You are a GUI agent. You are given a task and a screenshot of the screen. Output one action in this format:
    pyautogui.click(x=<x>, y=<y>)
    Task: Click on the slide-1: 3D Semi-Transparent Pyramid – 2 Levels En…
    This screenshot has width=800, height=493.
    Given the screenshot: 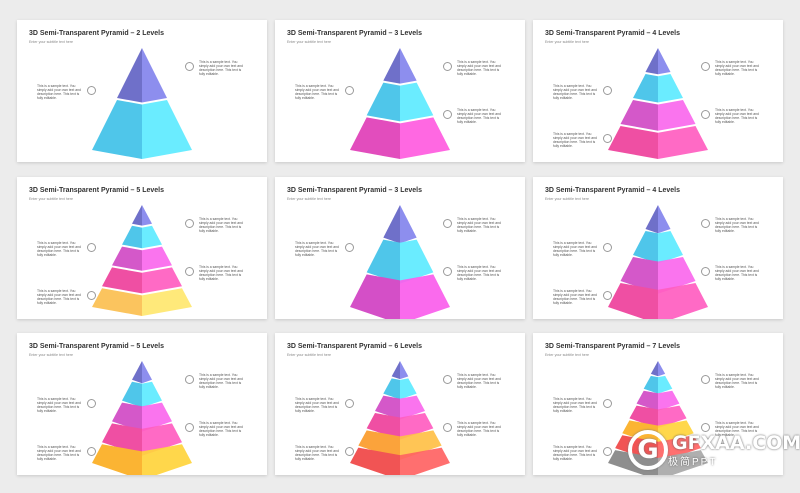 What is the action you would take?
    pyautogui.click(x=142, y=91)
    